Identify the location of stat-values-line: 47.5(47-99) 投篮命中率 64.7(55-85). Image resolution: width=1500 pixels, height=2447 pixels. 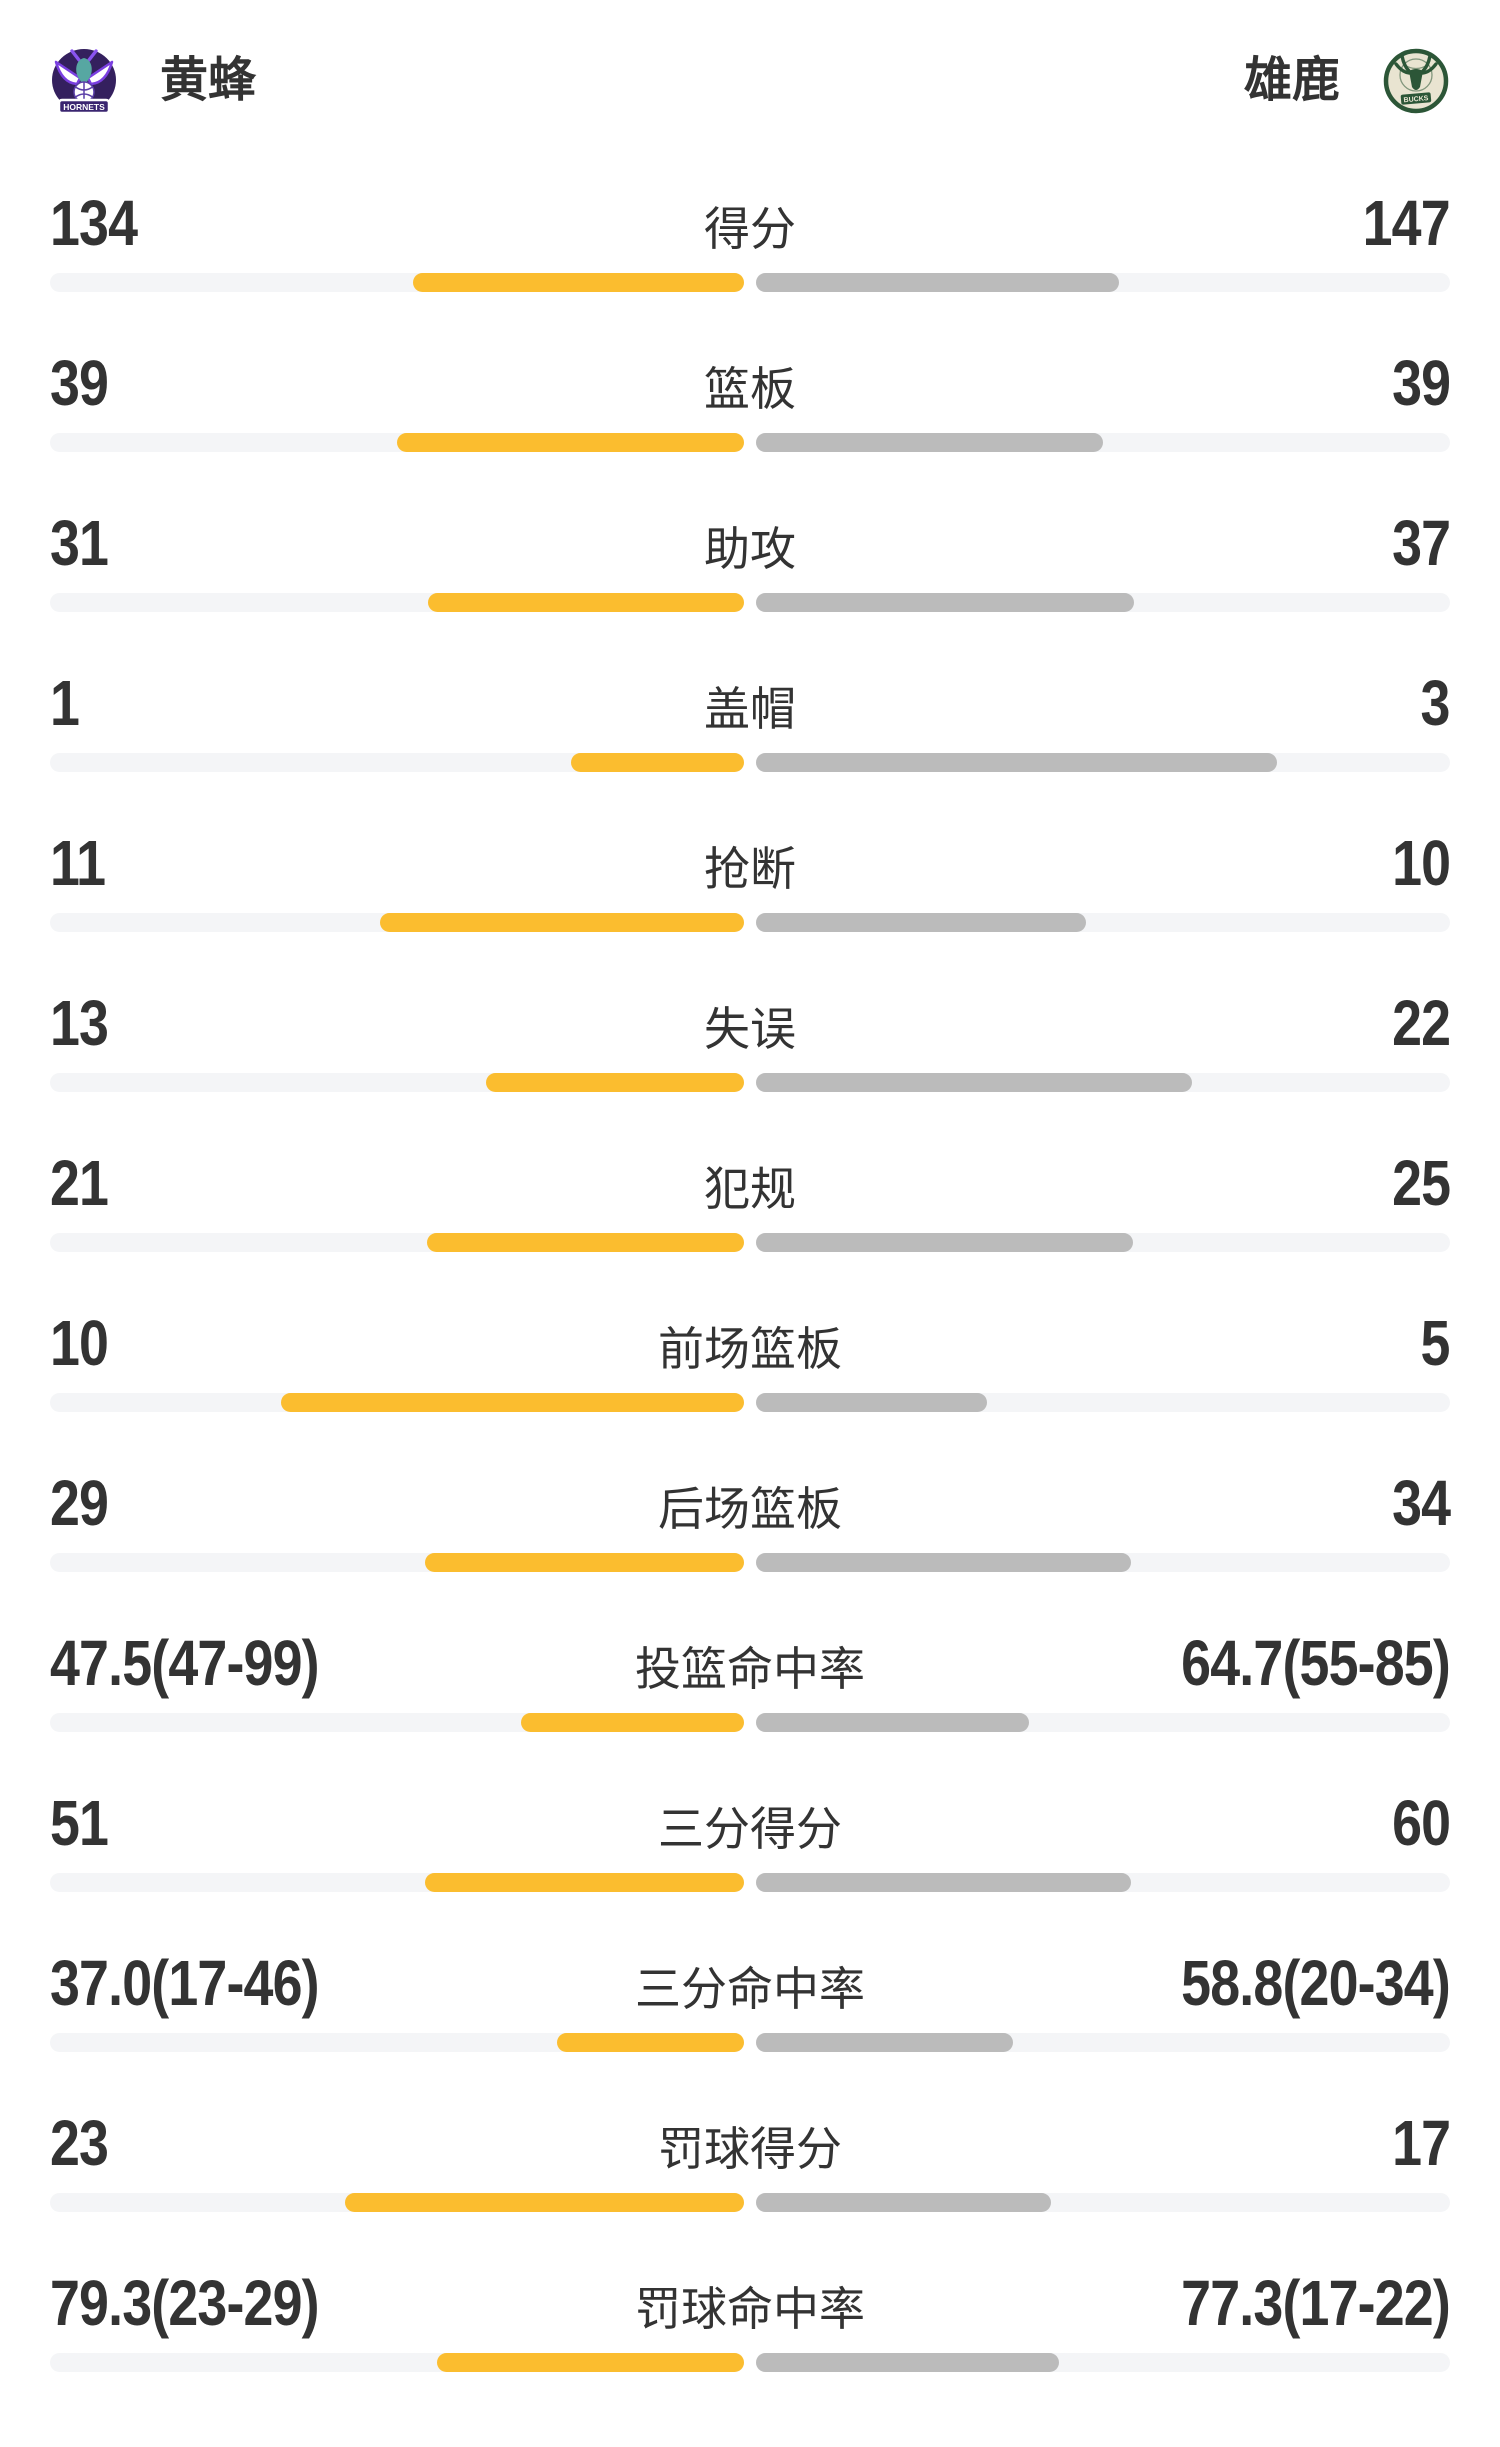
(750, 1663).